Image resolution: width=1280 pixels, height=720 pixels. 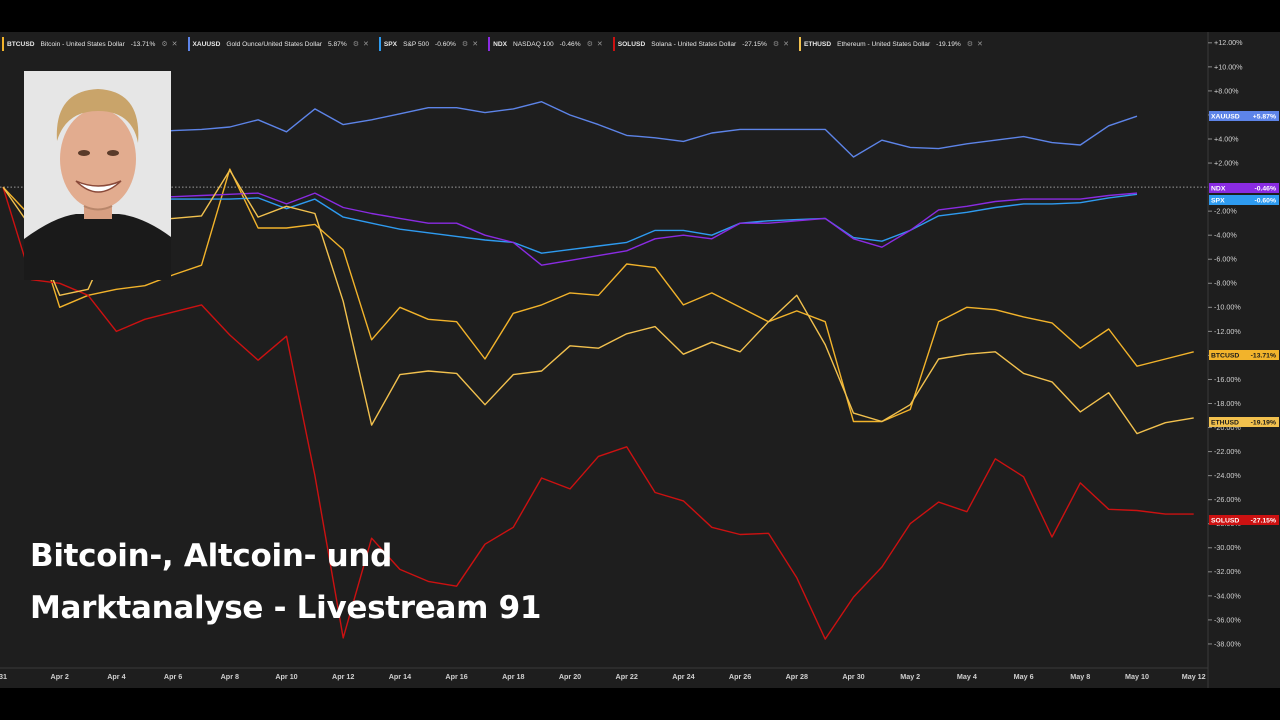 I want to click on x-tick-label: Apr 6, so click(x=173, y=676).